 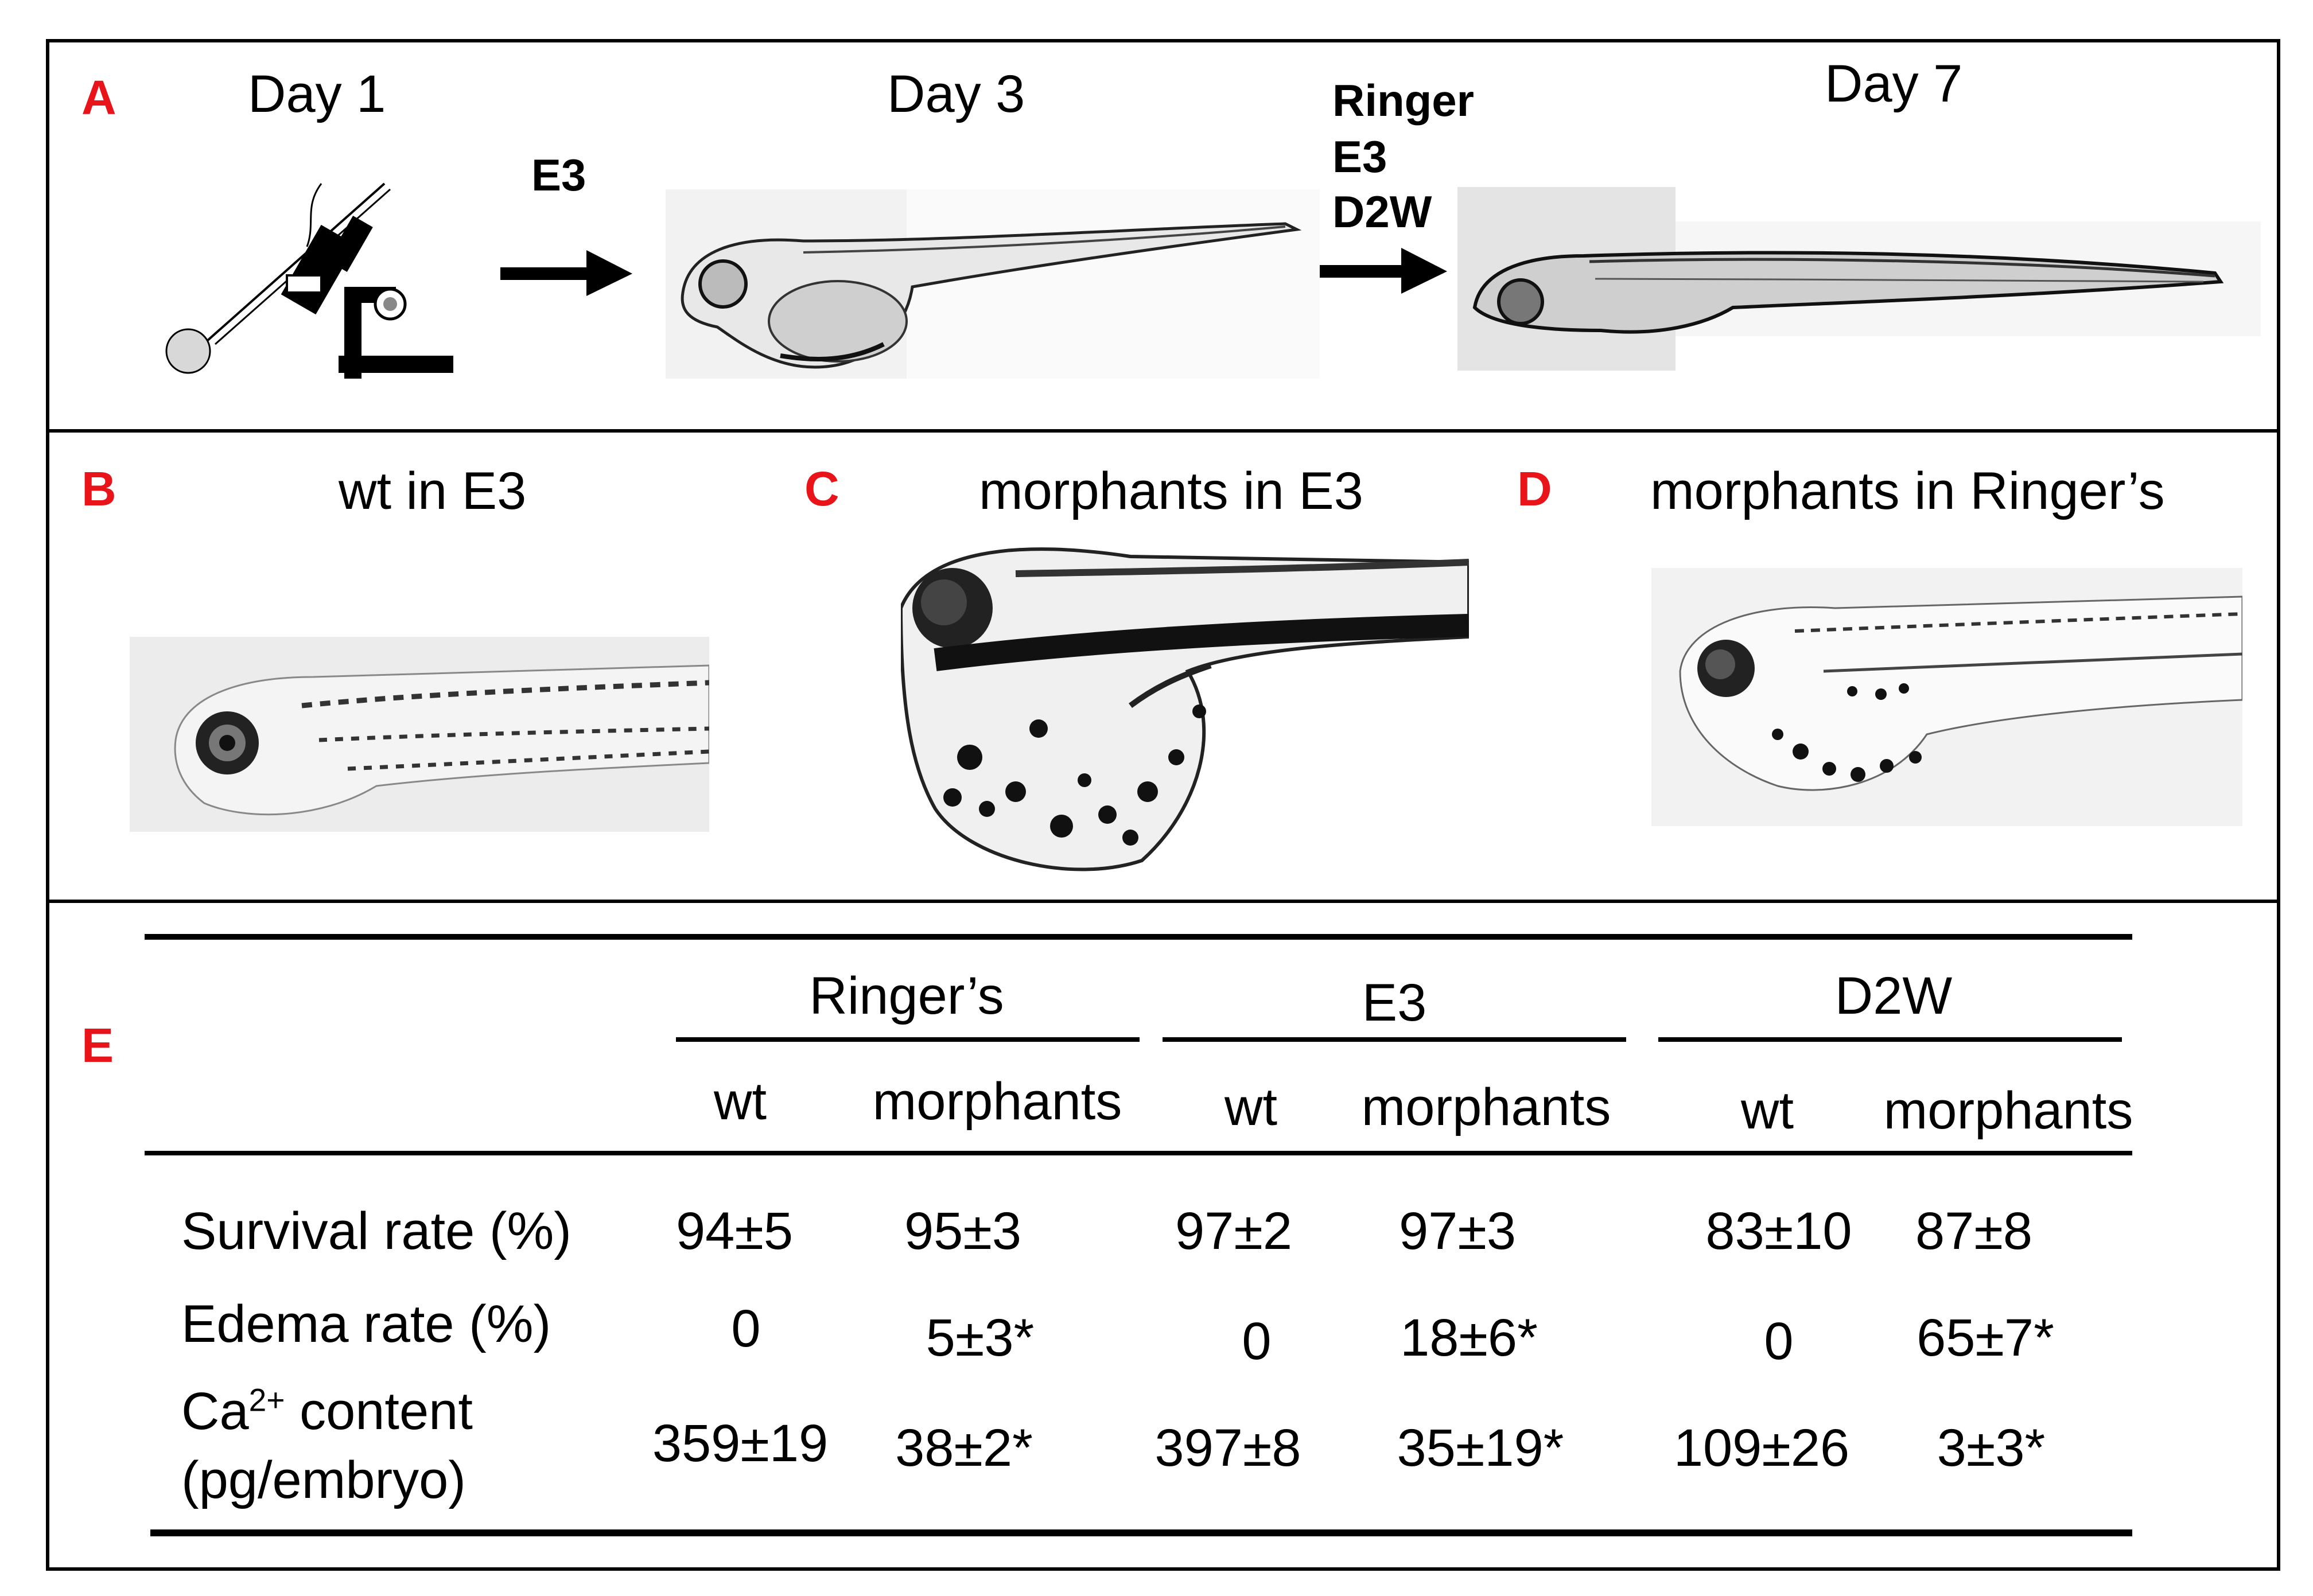 What do you see at coordinates (1141, 1532) in the screenshot?
I see `table-bottom-rule` at bounding box center [1141, 1532].